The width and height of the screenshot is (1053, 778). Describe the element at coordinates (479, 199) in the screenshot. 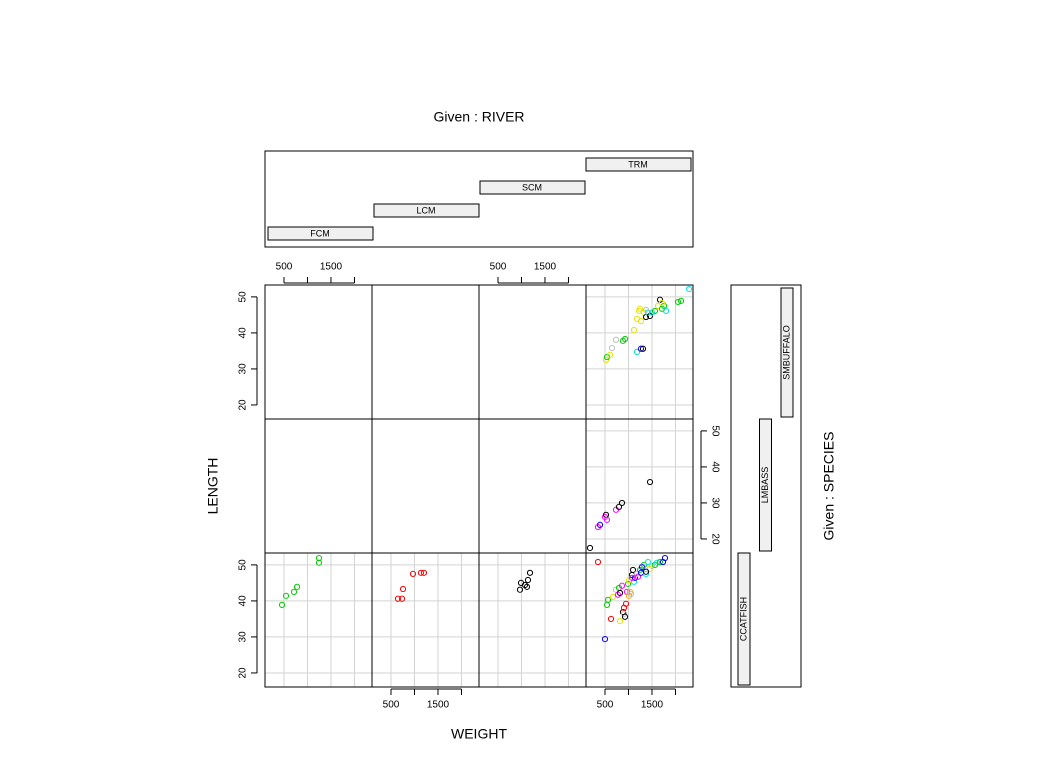

I see `given-box` at that location.